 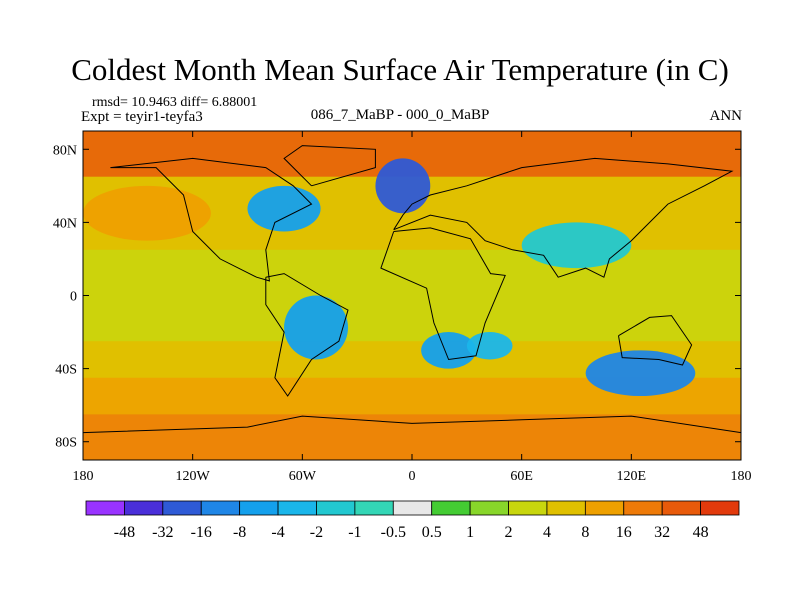 What do you see at coordinates (284, 208) in the screenshot?
I see `region-north-america-east` at bounding box center [284, 208].